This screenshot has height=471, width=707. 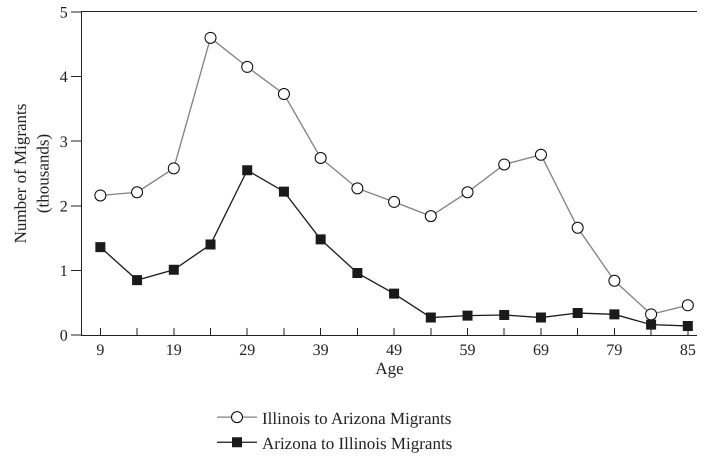 I want to click on x-tick-label: 9, so click(x=100, y=351).